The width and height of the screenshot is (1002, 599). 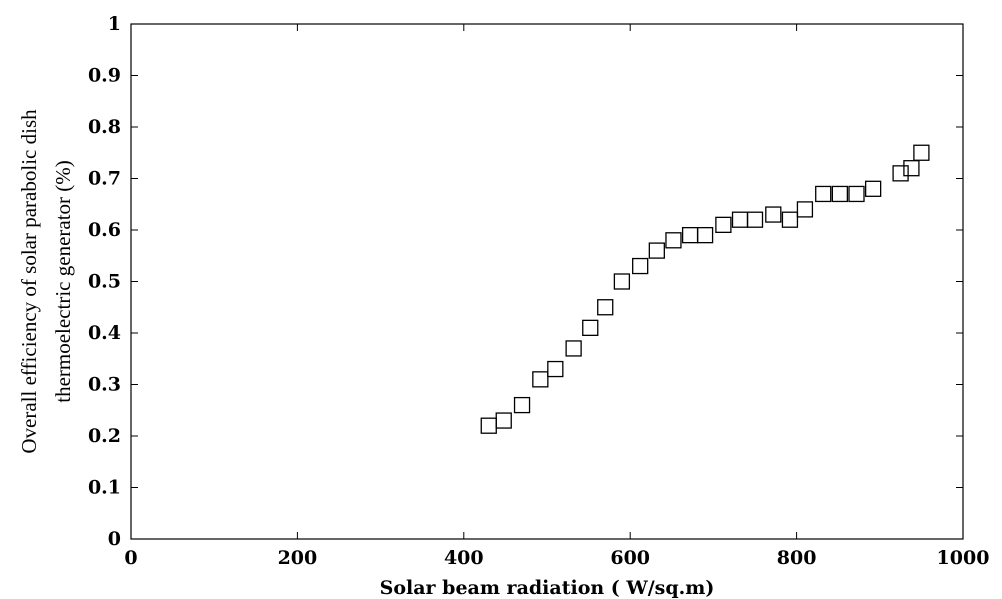 I want to click on y-tick-label: 0, so click(x=114, y=539).